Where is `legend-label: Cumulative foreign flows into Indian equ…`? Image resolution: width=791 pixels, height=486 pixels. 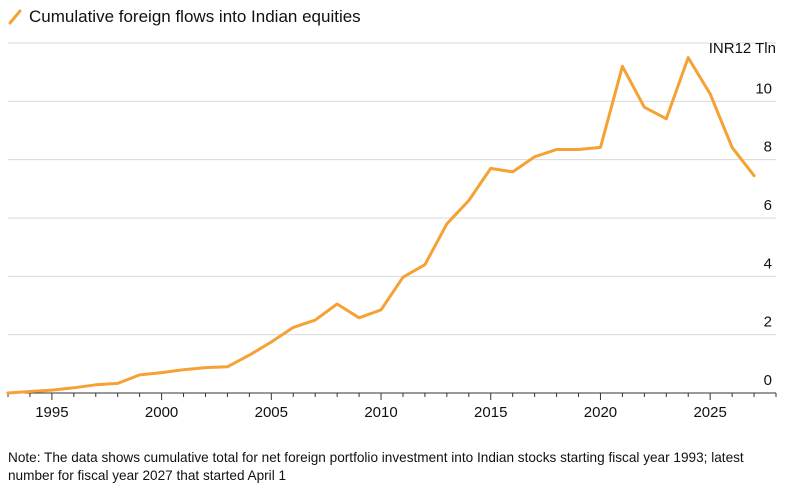 legend-label: Cumulative foreign flows into Indian equ… is located at coordinates (195, 16).